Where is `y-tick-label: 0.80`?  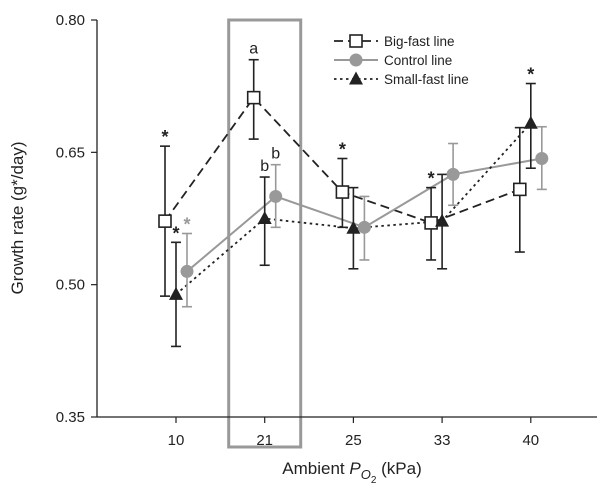
y-tick-label: 0.80 is located at coordinates (70, 20).